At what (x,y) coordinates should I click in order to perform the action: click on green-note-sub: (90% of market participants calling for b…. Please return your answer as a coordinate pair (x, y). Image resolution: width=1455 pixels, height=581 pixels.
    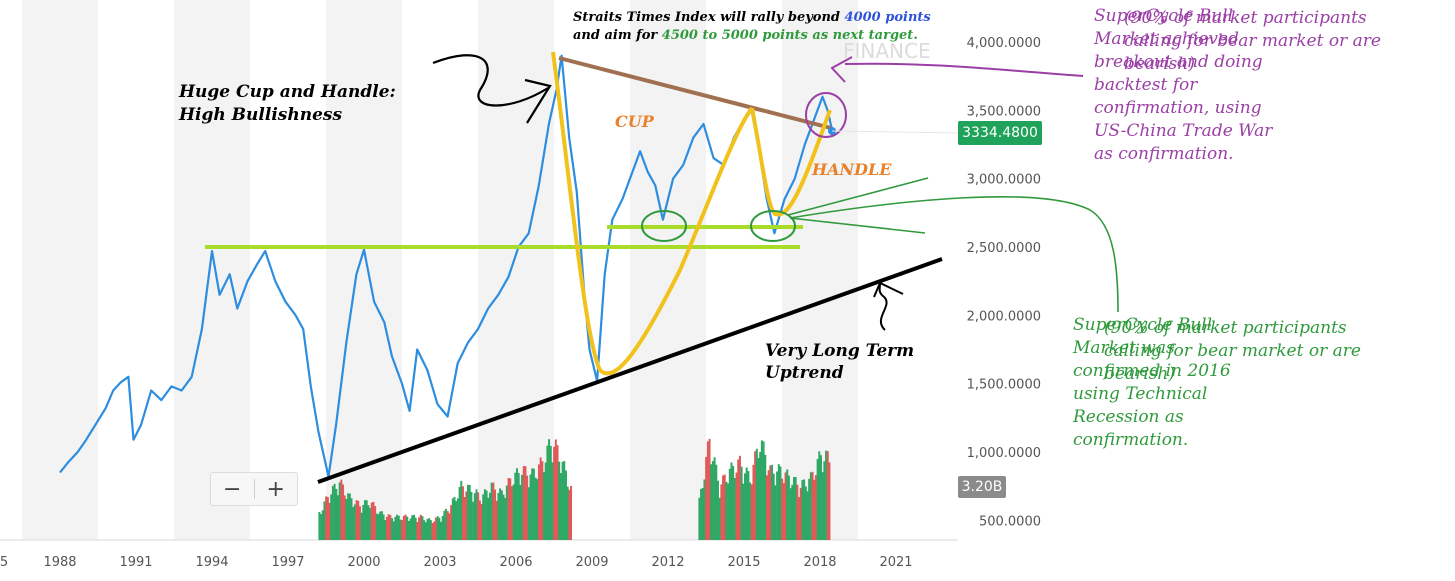
    Looking at the image, I should click on (1232, 351).